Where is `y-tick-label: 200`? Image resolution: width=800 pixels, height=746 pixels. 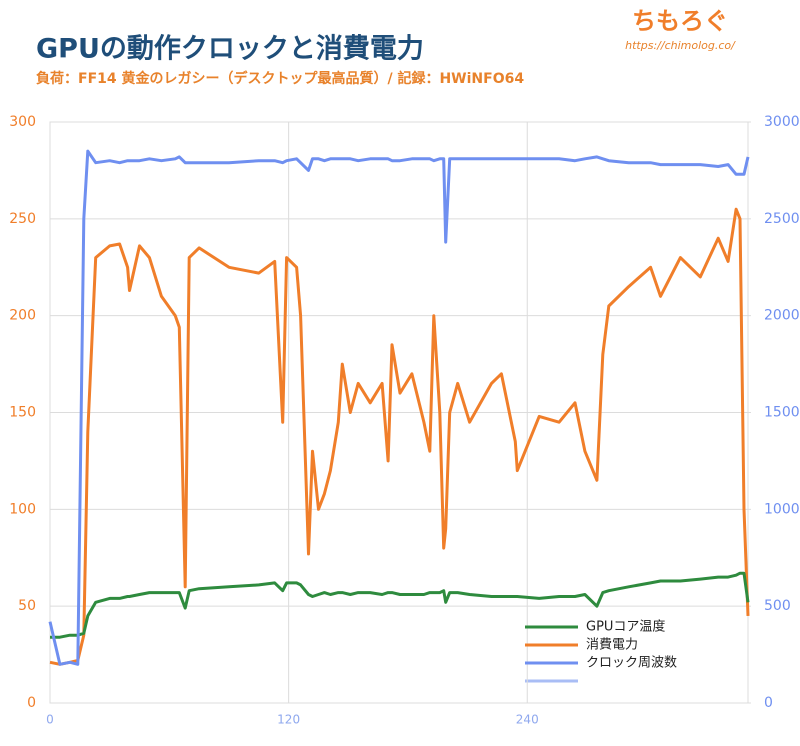
y-tick-label: 200 is located at coordinates (22, 316).